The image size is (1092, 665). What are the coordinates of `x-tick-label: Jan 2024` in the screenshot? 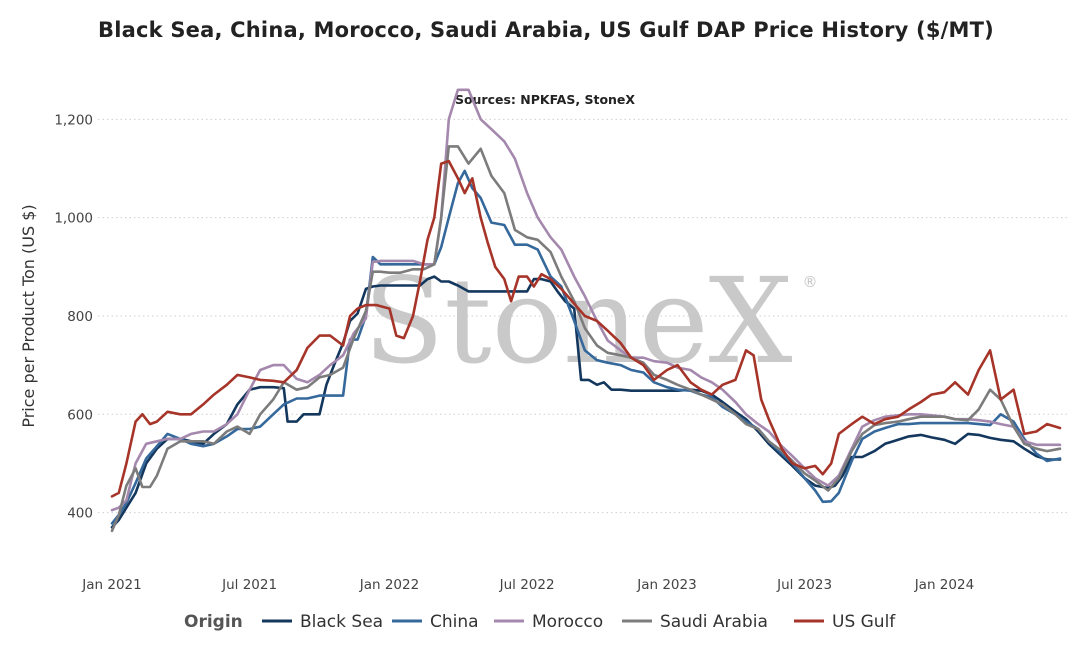 It's located at (944, 585).